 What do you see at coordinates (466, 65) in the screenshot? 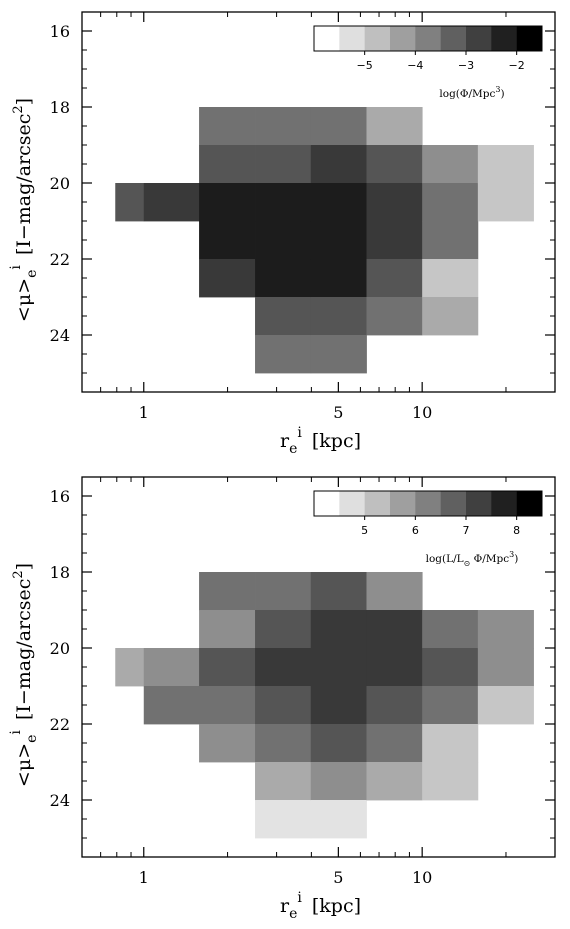
I see `colorbar-tick-label: −3` at bounding box center [466, 65].